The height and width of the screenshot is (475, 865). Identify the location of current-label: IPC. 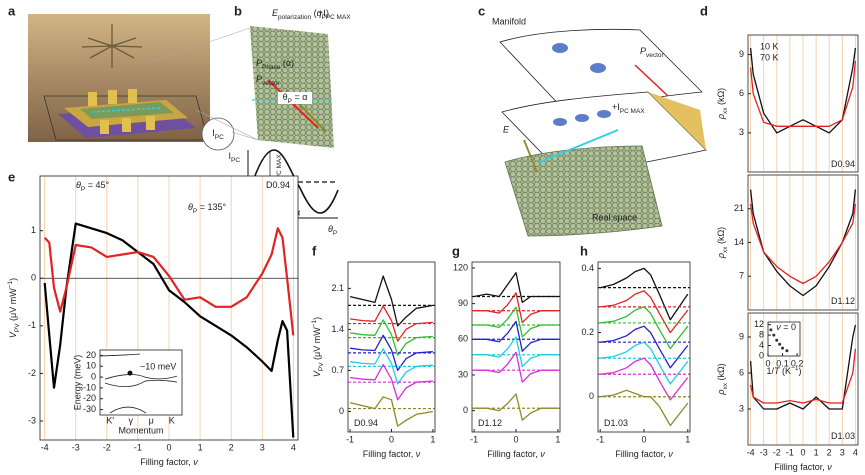
(218, 134).